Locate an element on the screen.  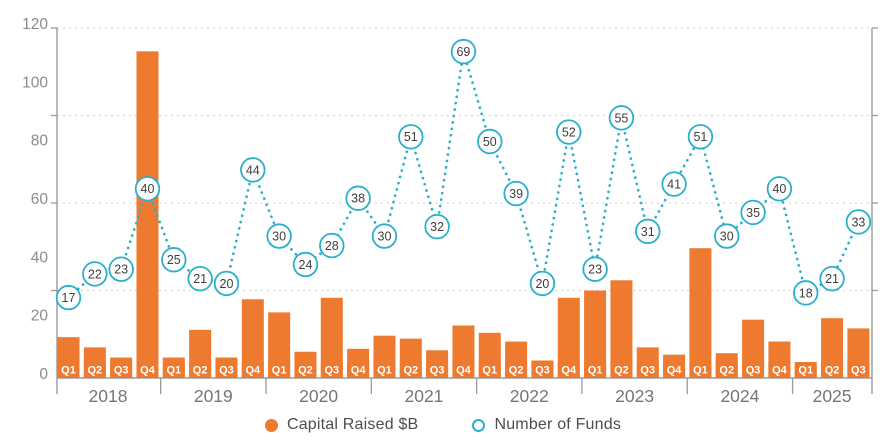
fund-marker-value: 24 is located at coordinates (306, 265).